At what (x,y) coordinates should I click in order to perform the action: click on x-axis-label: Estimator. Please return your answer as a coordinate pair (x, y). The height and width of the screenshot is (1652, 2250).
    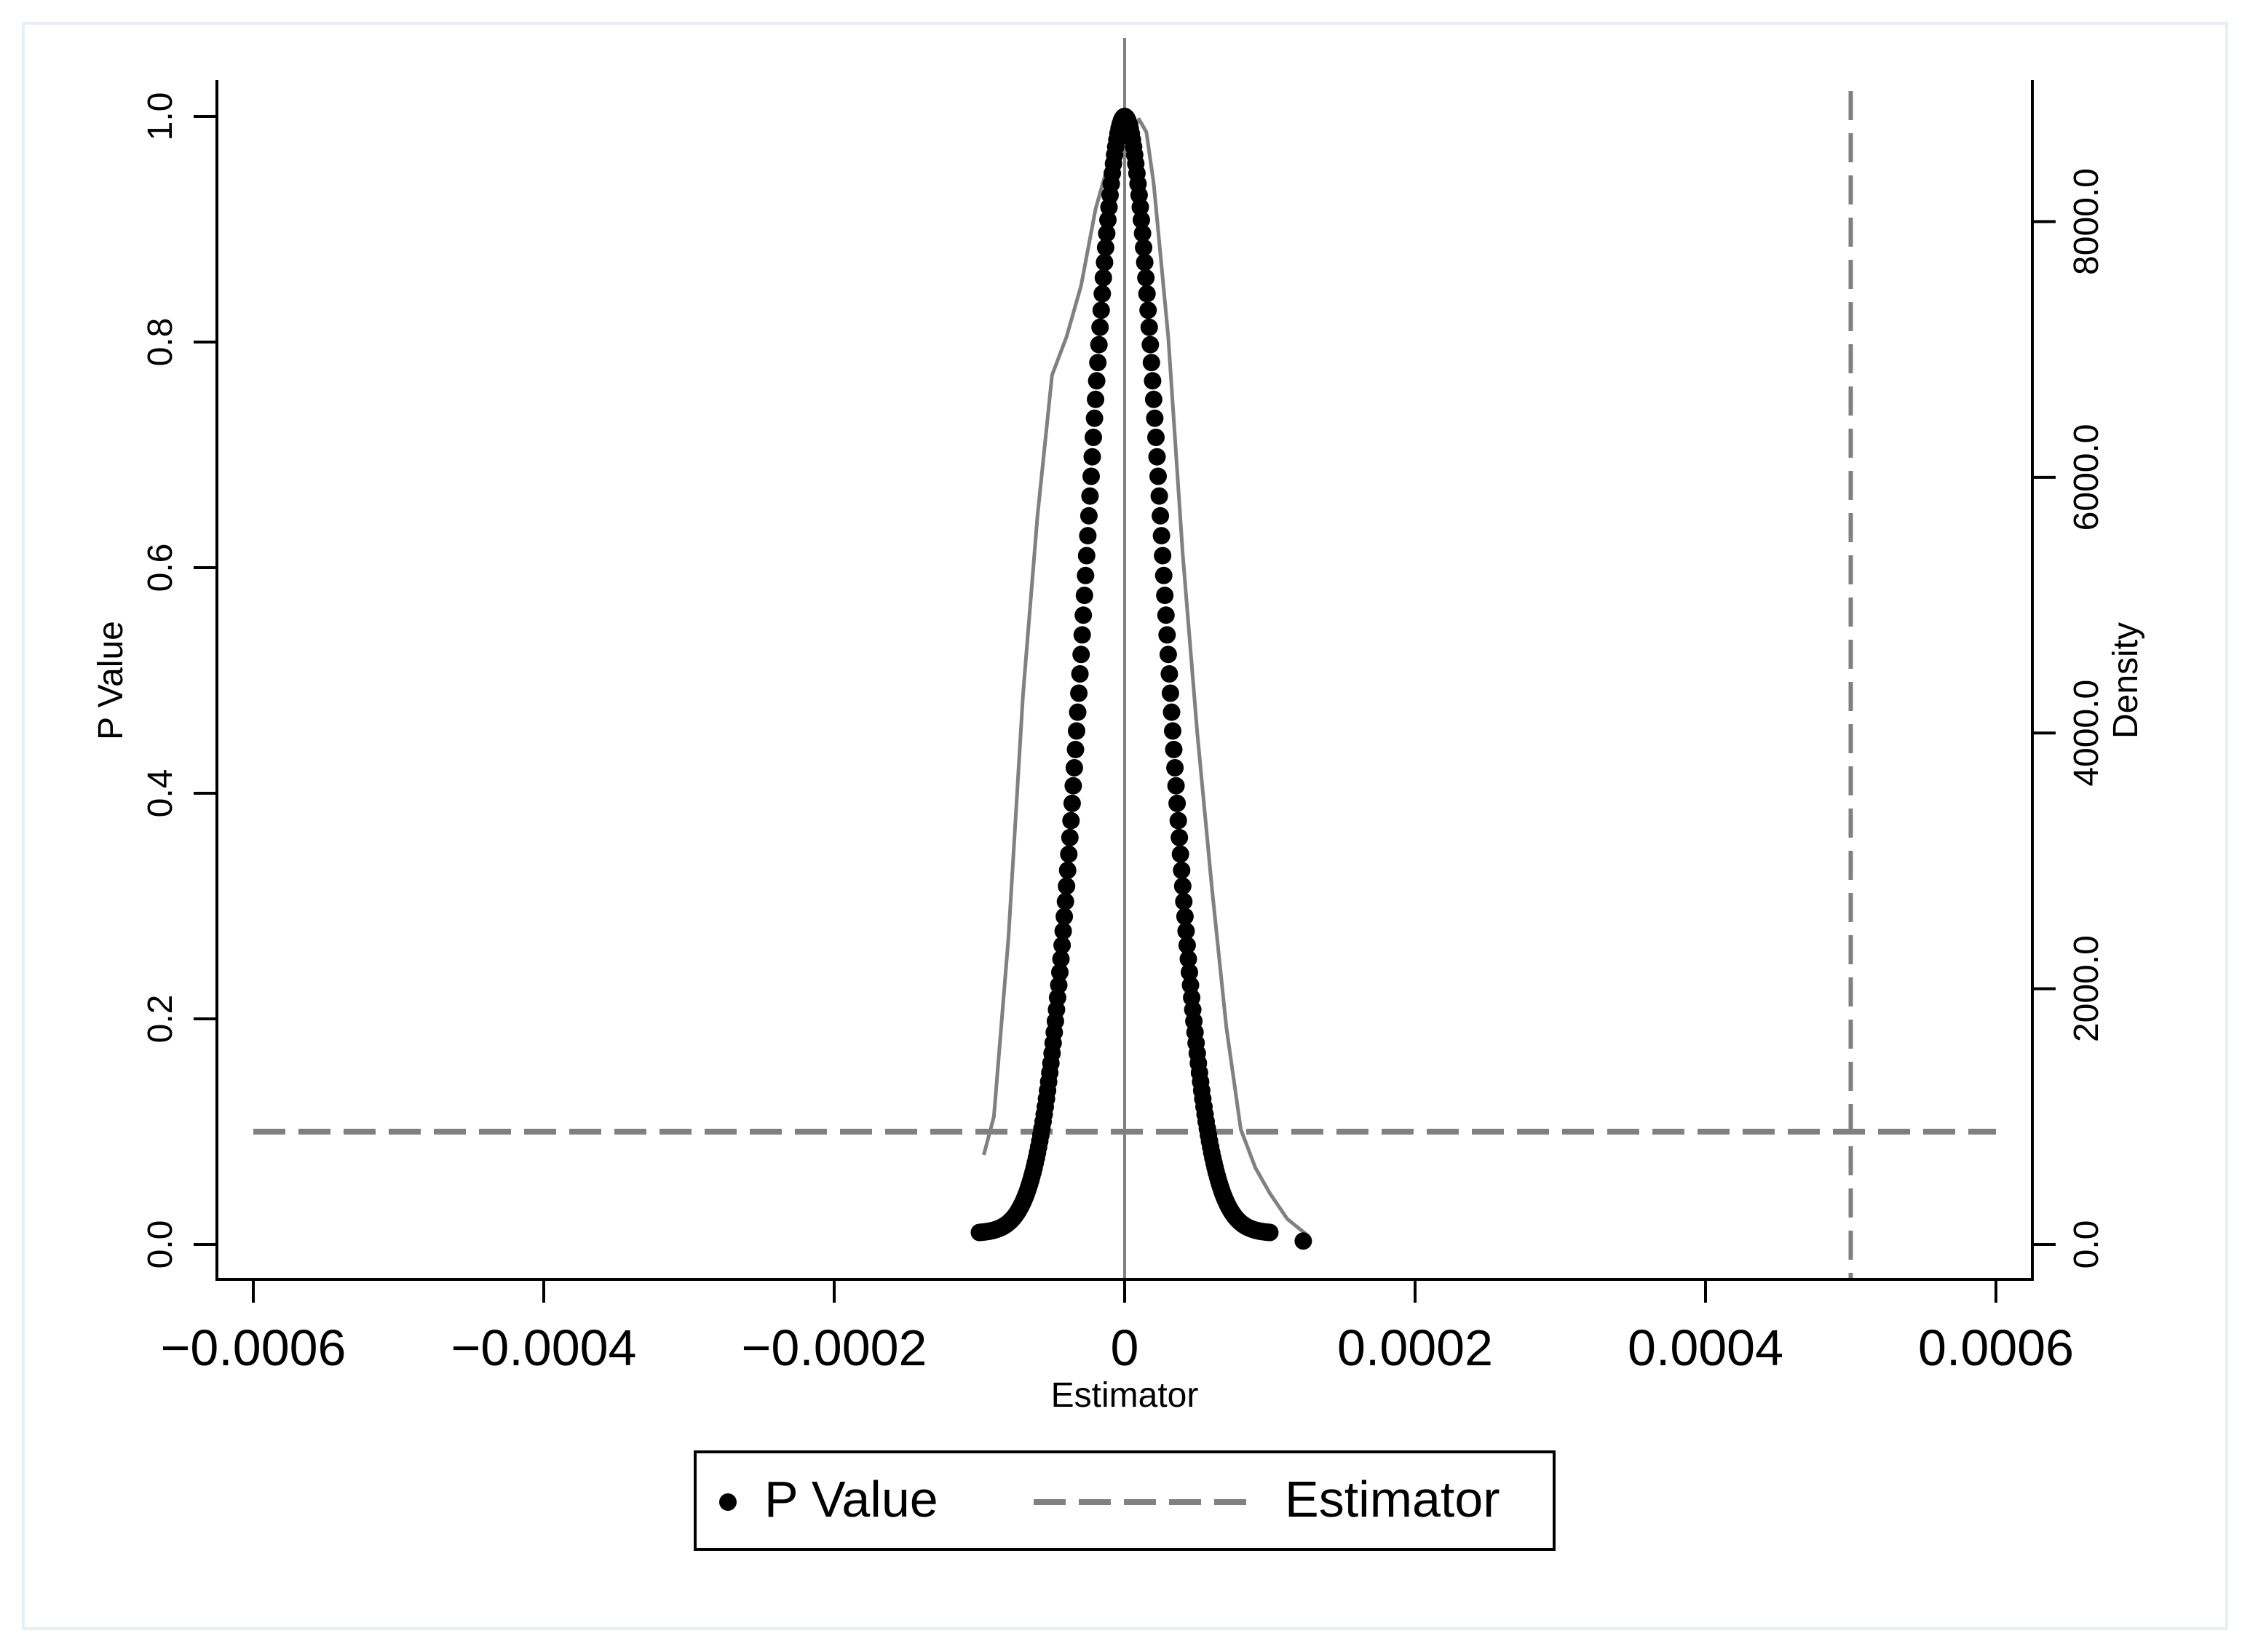
    Looking at the image, I should click on (1125, 1395).